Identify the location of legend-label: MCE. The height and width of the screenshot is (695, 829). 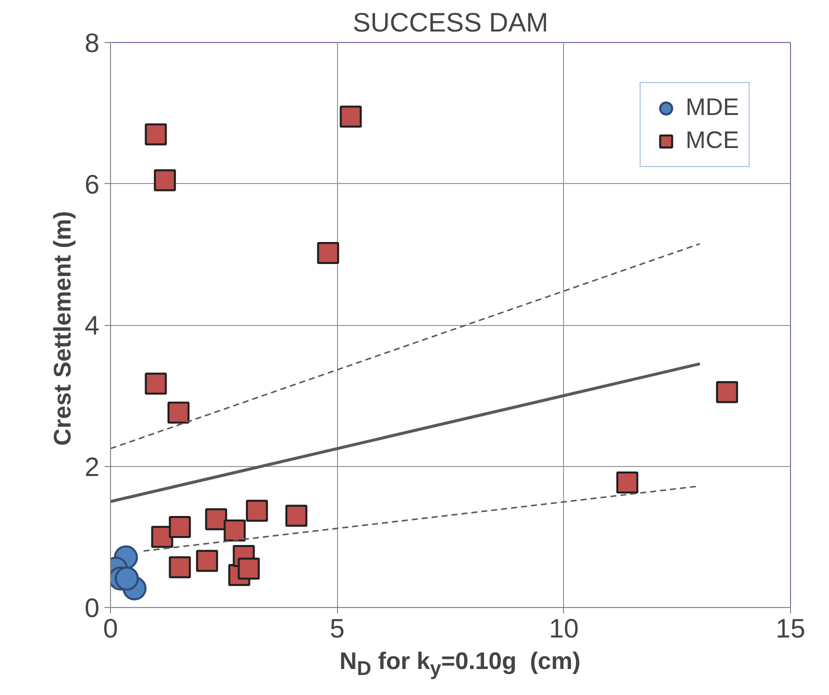
(712, 141).